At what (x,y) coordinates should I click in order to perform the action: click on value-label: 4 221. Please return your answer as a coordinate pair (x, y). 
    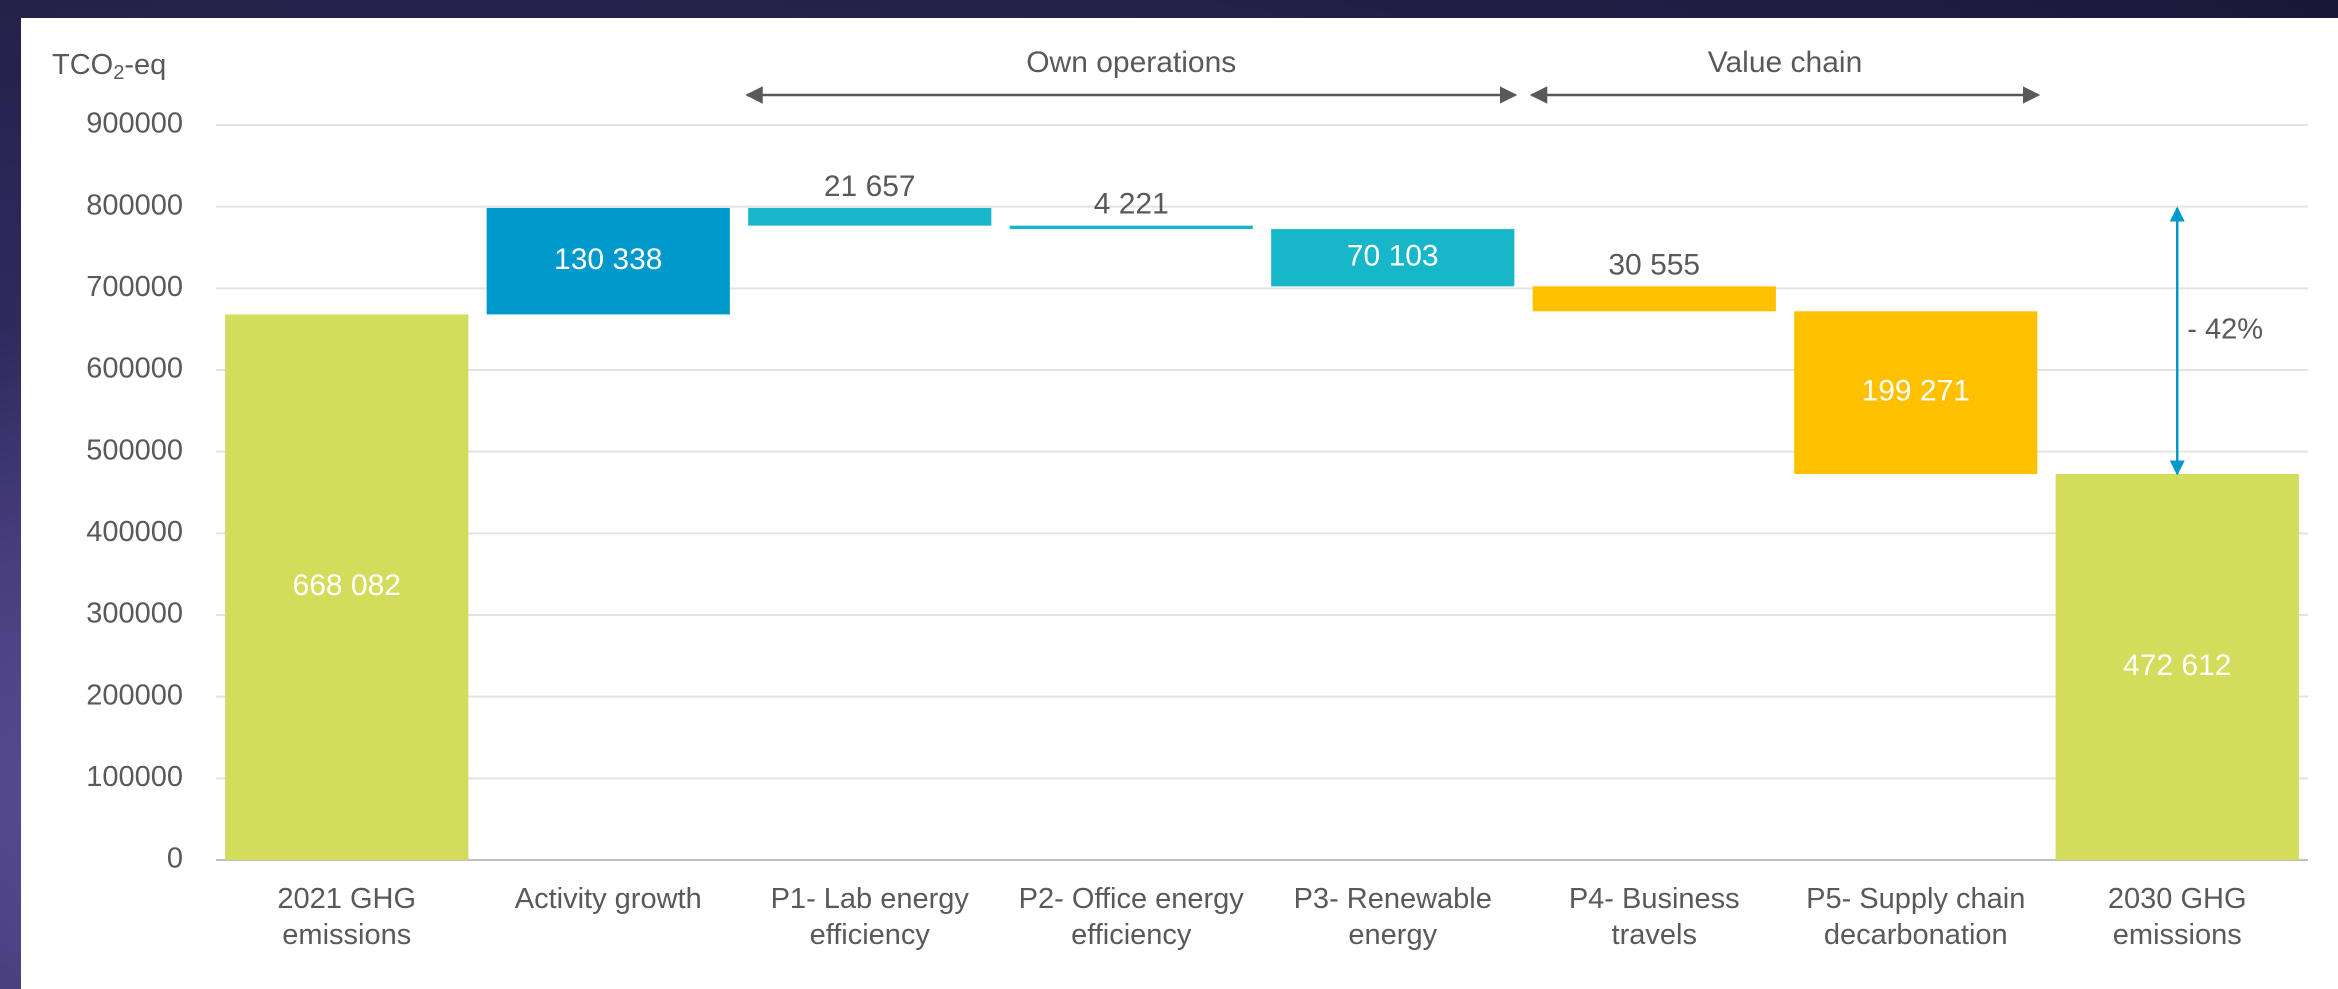
    Looking at the image, I should click on (1131, 204).